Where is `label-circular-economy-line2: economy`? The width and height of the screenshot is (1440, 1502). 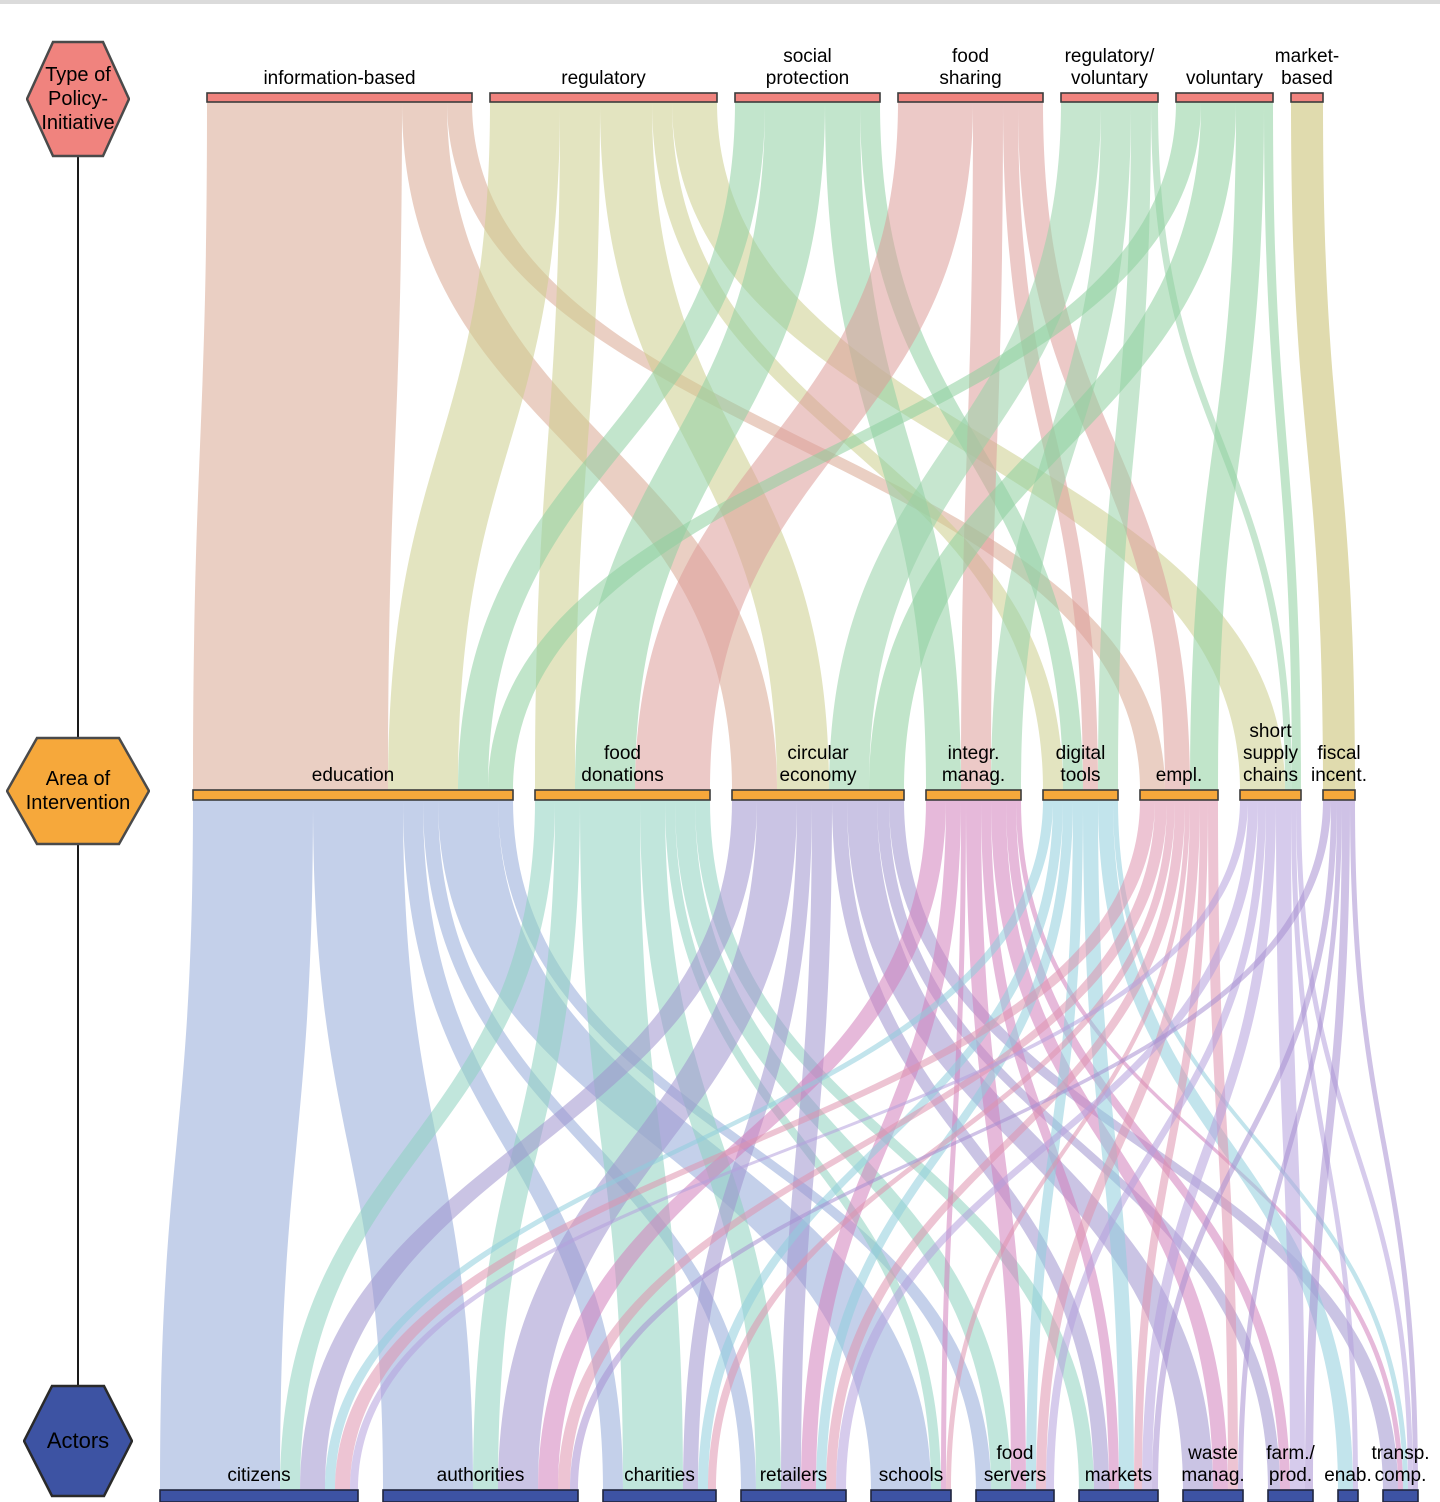 label-circular-economy-line2: economy is located at coordinates (818, 775).